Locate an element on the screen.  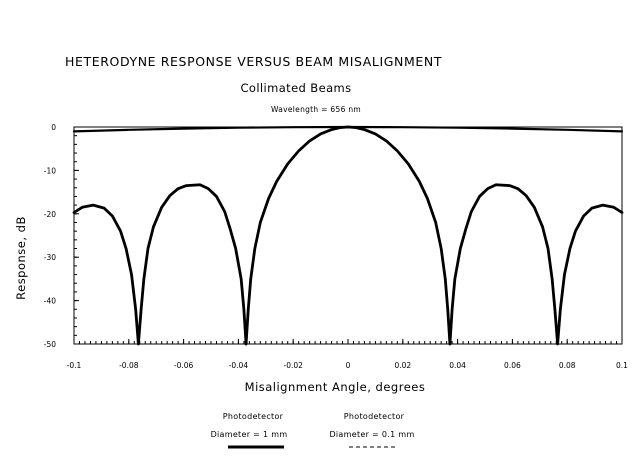
y-axis: 0 -10 -20 -30 -40 -50 is located at coordinates (61, 236).